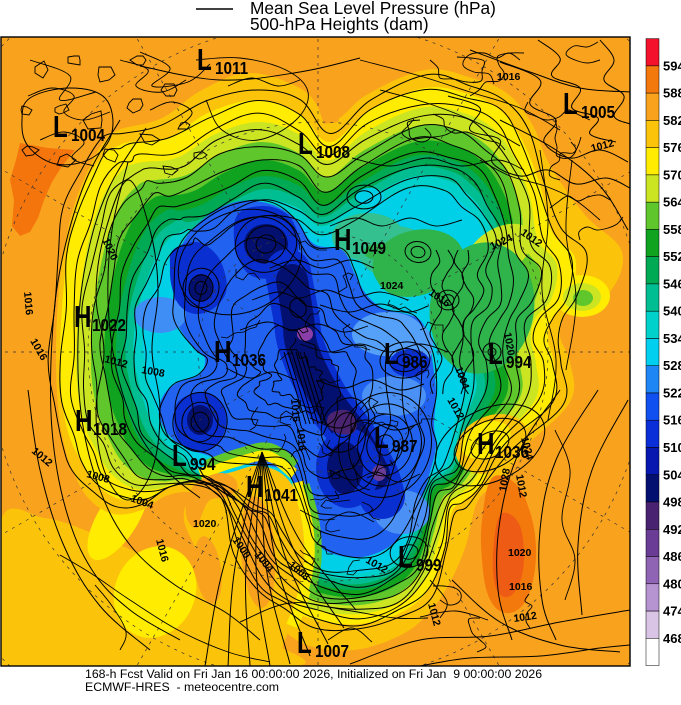 The height and width of the screenshot is (705, 681). I want to click on svg-text: 486, so click(672, 556).